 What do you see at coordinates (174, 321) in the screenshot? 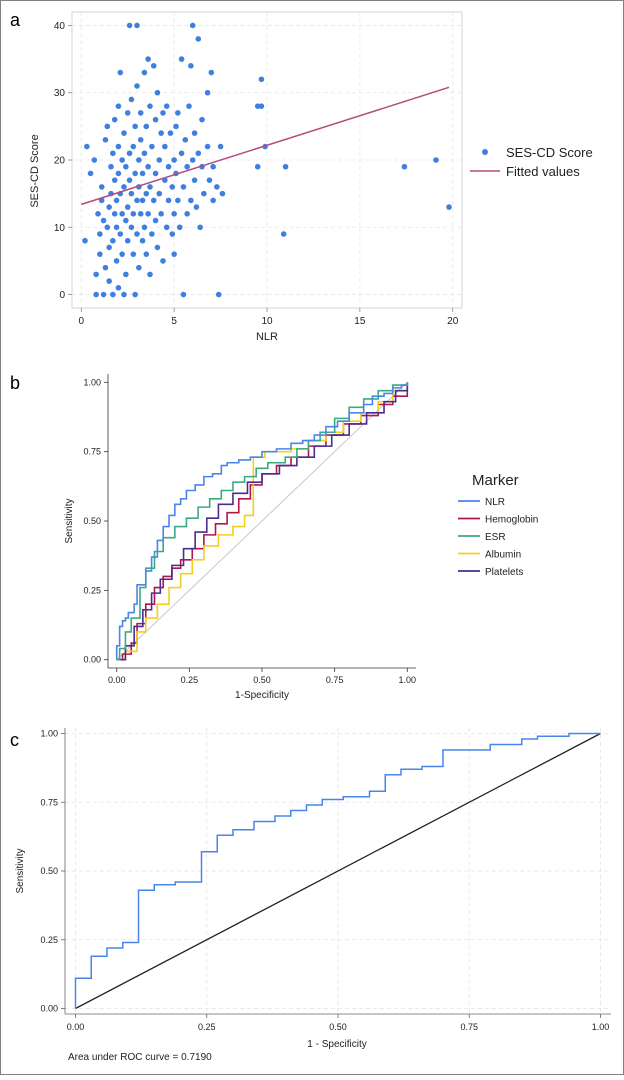
I see `x-tick-label: 5` at bounding box center [174, 321].